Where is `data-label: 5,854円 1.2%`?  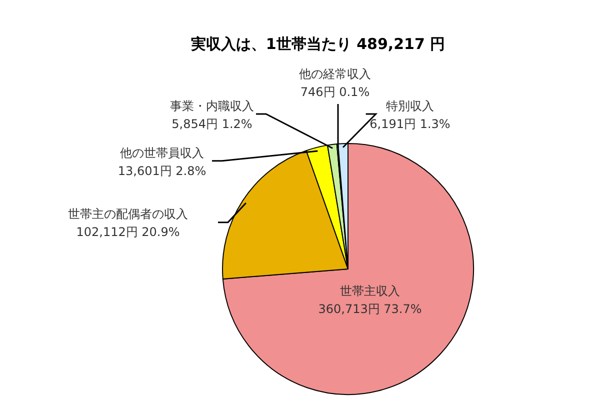
data-label: 5,854円 1.2% is located at coordinates (212, 124).